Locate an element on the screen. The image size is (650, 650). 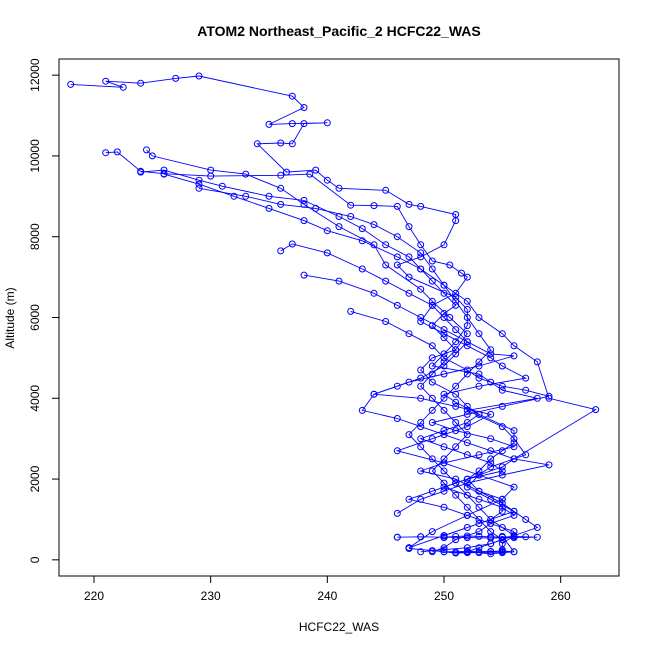
series-line is located at coordinates (461, 551).